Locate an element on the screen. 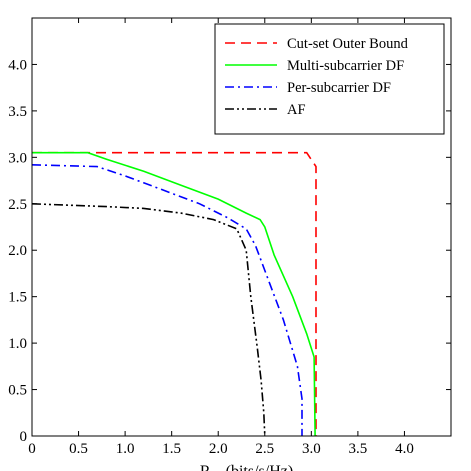 The height and width of the screenshot is (471, 471). x-tick-label: 3.5 is located at coordinates (358, 449).